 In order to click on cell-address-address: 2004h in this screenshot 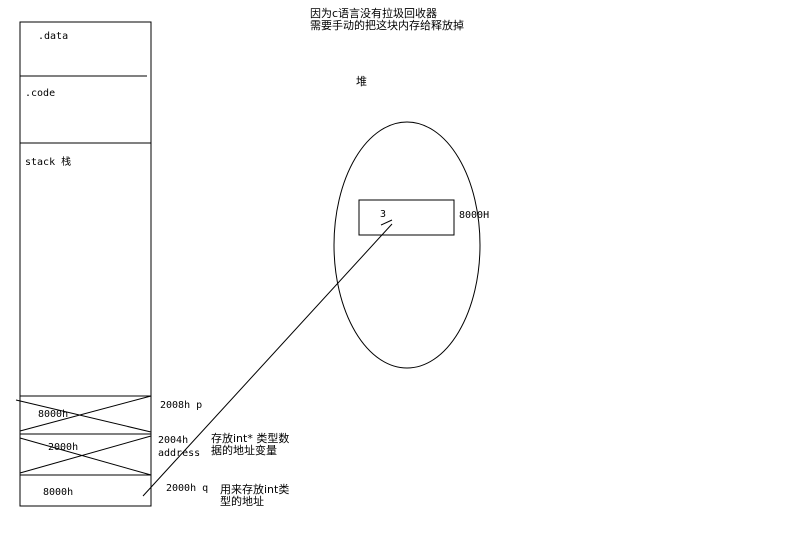, I will do `click(173, 440)`.